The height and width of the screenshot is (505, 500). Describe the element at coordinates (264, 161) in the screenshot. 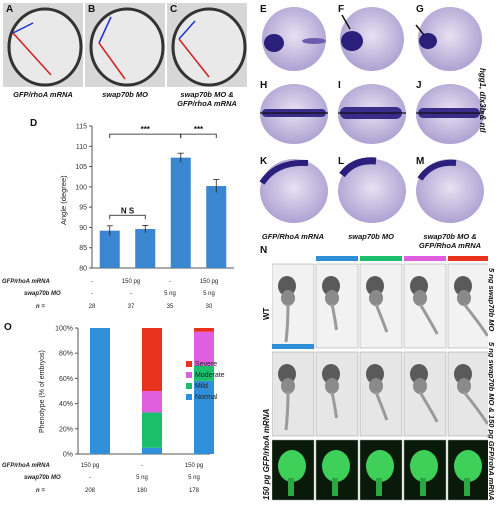

I see `panel-label-k: K` at that location.